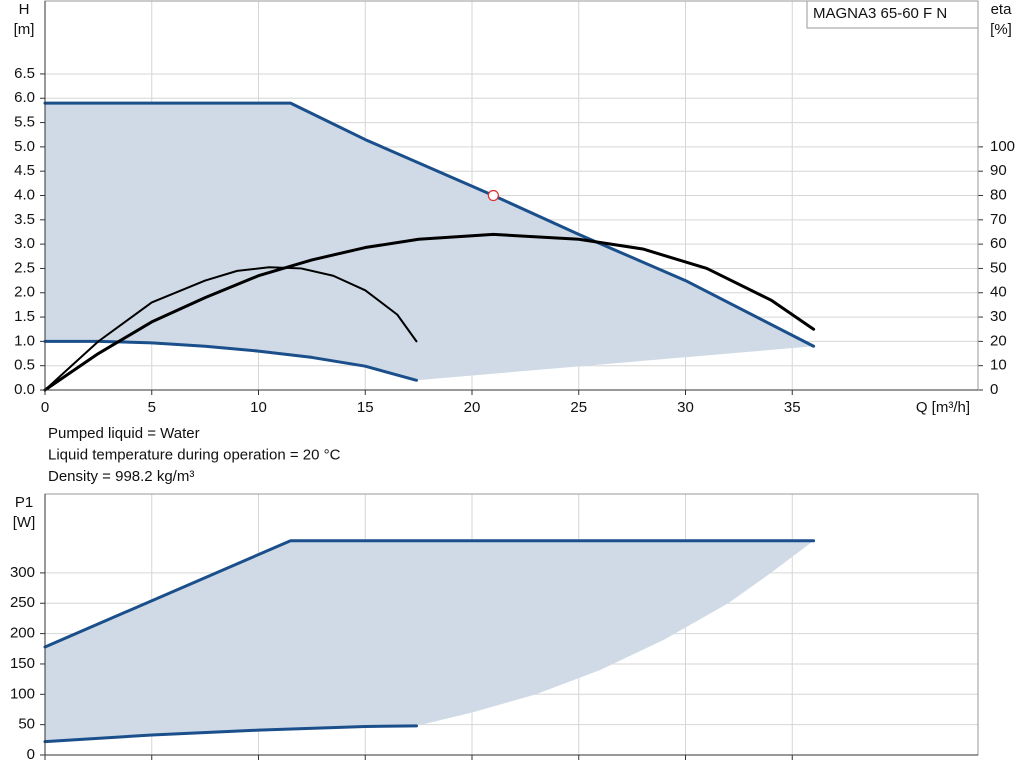 The width and height of the screenshot is (1024, 781). What do you see at coordinates (994, 389) in the screenshot?
I see `y2-tick-label: 0` at bounding box center [994, 389].